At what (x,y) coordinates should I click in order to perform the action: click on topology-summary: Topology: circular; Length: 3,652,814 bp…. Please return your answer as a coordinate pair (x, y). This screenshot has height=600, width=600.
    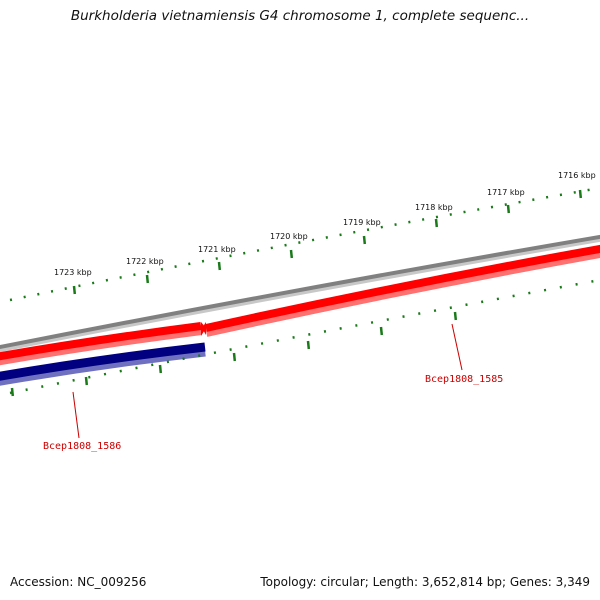
    Looking at the image, I should click on (425, 582).